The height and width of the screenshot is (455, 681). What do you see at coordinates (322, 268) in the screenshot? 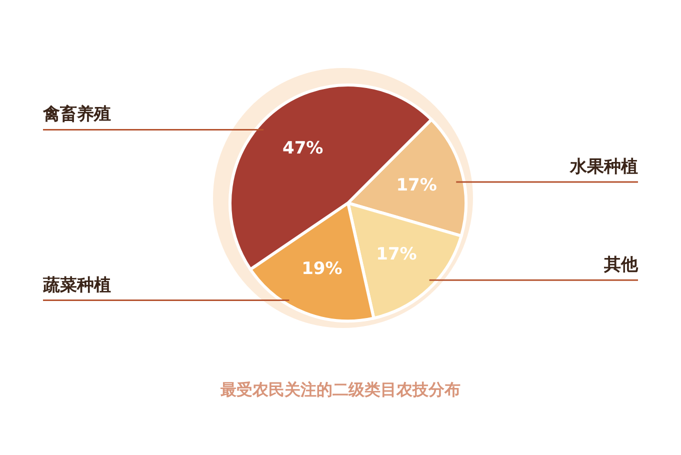
I see `data-label: 19%` at bounding box center [322, 268].